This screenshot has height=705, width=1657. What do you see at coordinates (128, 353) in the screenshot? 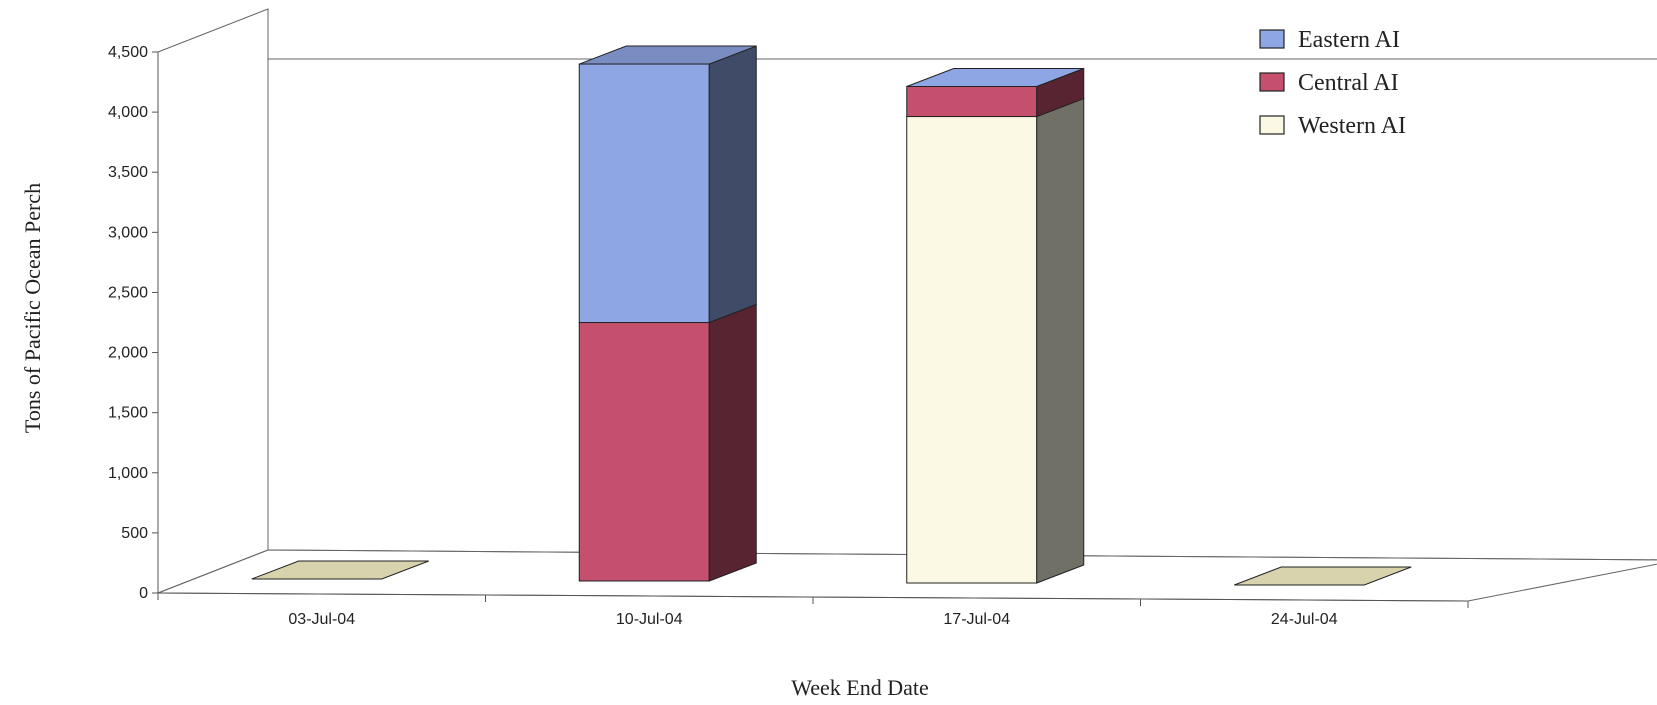
I see `y-tick-label: 2,000` at bounding box center [128, 353].